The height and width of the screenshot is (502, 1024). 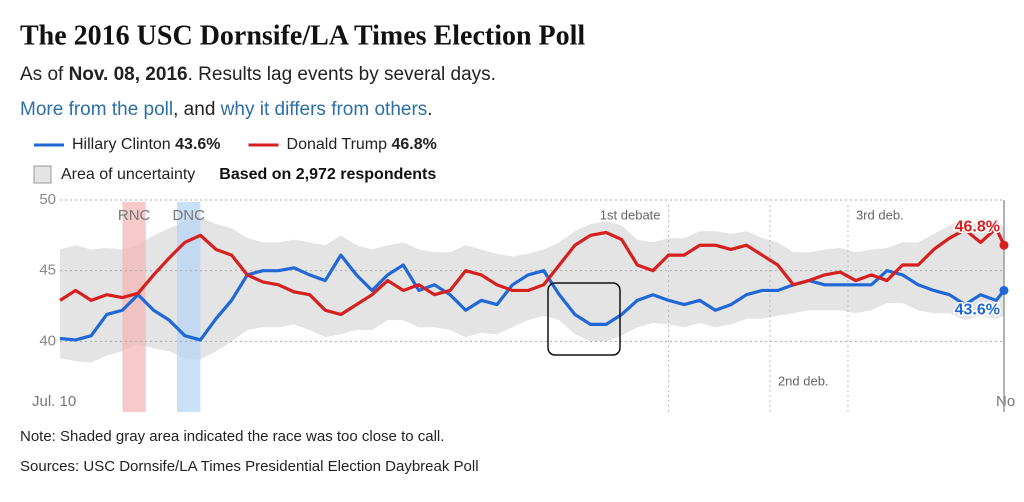 I want to click on link-text: , and, so click(x=197, y=109).